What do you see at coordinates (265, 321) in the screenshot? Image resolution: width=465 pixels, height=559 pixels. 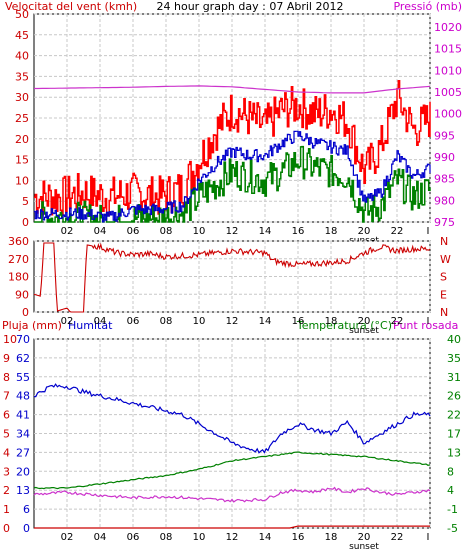 I see `direction-panel-x-tick-label: 14` at bounding box center [265, 321].